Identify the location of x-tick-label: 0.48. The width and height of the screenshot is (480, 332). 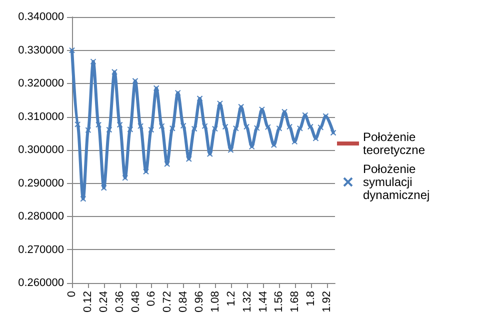
(136, 301).